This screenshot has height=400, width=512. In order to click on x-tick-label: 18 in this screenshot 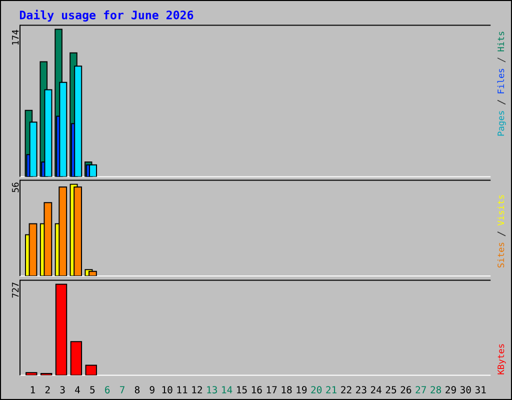, I will do `click(287, 390)`.